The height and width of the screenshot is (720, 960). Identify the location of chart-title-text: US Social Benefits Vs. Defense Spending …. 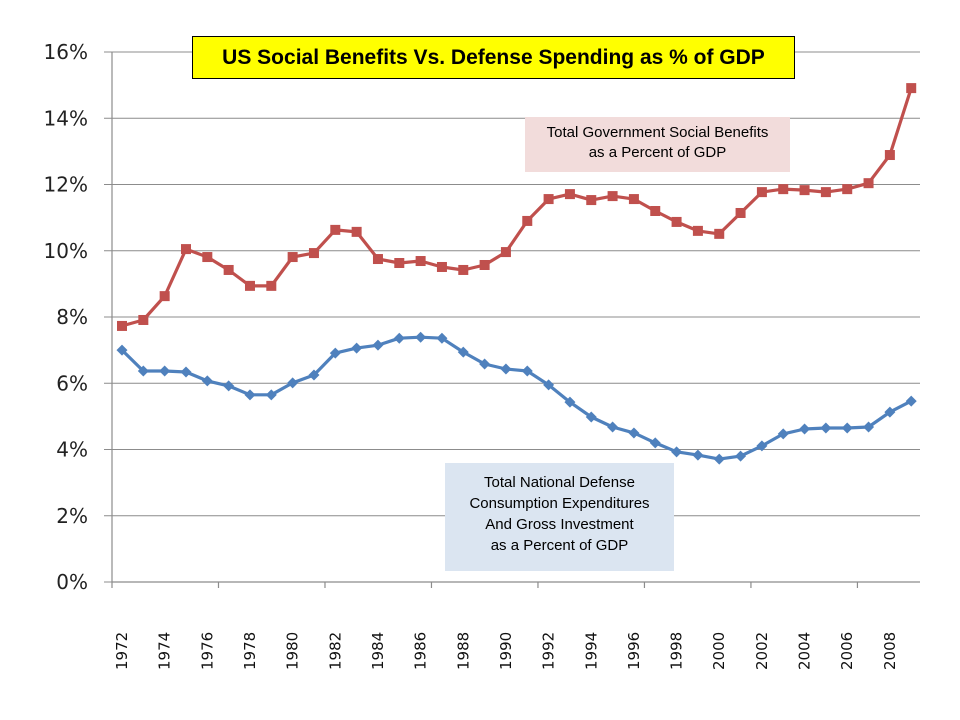
(493, 57).